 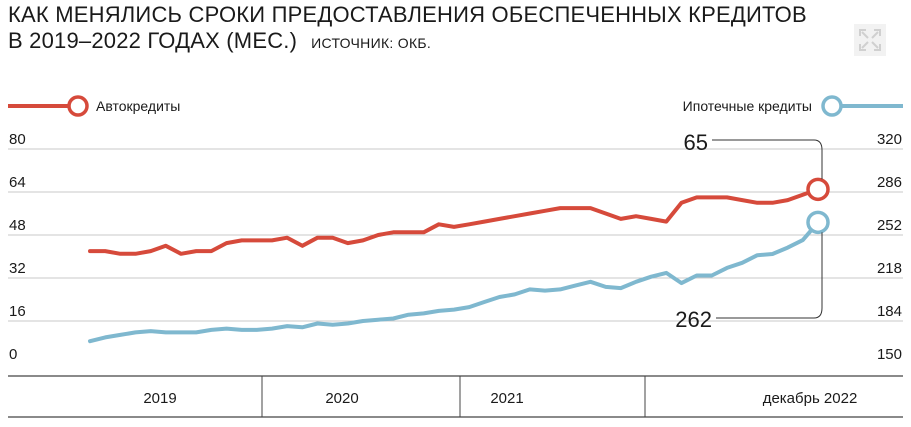 What do you see at coordinates (747, 106) in the screenshot?
I see `legend-label-mortgage: Ипотечные кредиты` at bounding box center [747, 106].